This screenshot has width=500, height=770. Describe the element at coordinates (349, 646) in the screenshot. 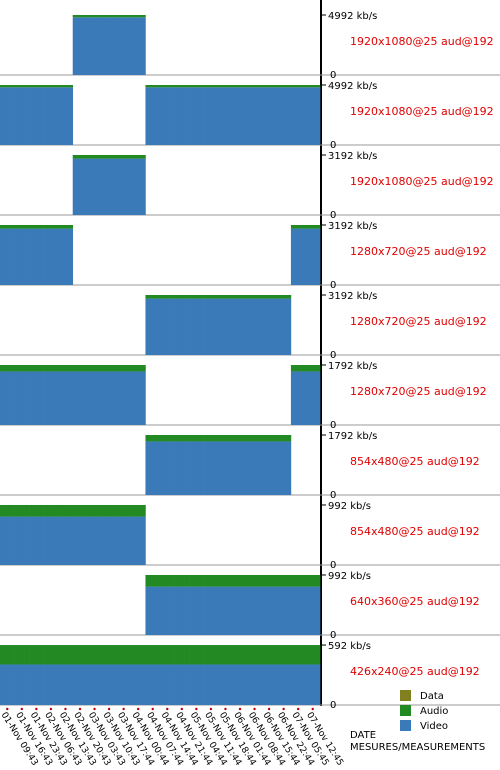

I see `y-tick-label: 592 kb/s` at that location.